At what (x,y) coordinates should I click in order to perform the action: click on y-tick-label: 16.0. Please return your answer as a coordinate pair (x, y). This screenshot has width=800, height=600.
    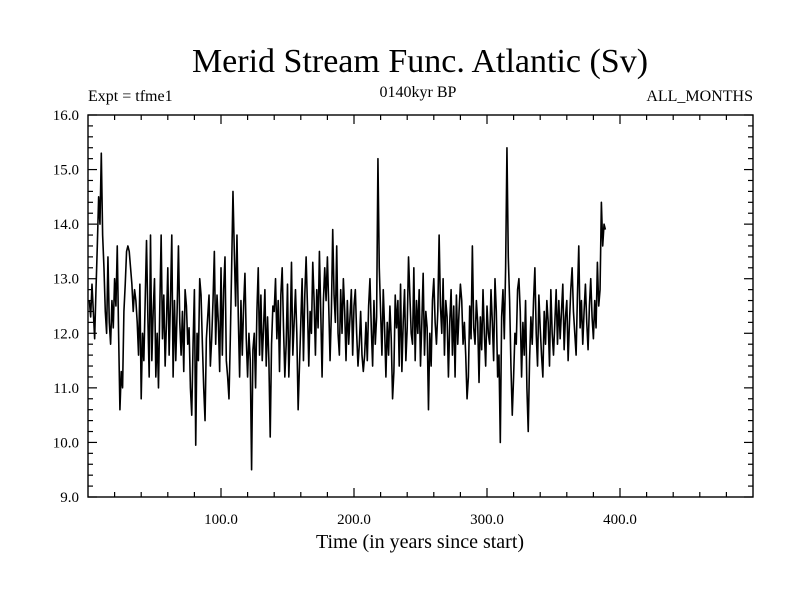
    Looking at the image, I should click on (66, 116).